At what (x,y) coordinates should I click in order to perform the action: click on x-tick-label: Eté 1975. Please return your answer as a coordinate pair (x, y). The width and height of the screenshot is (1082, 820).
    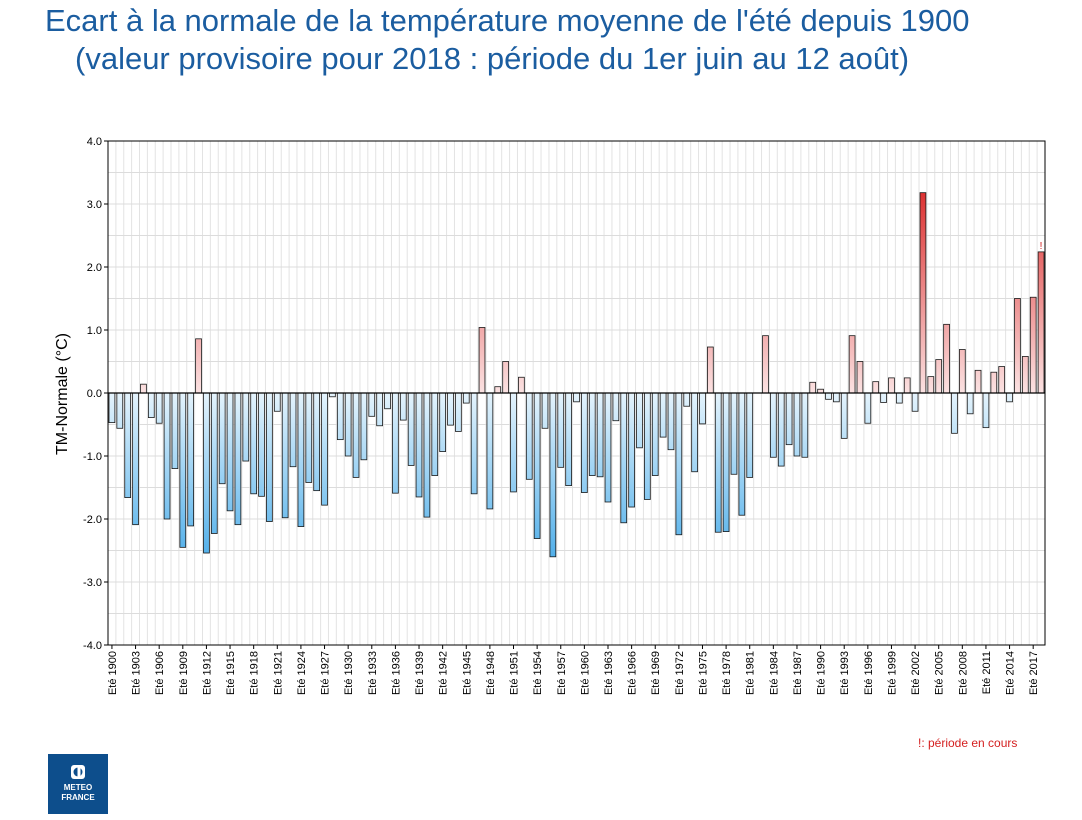
    Looking at the image, I should click on (703, 673).